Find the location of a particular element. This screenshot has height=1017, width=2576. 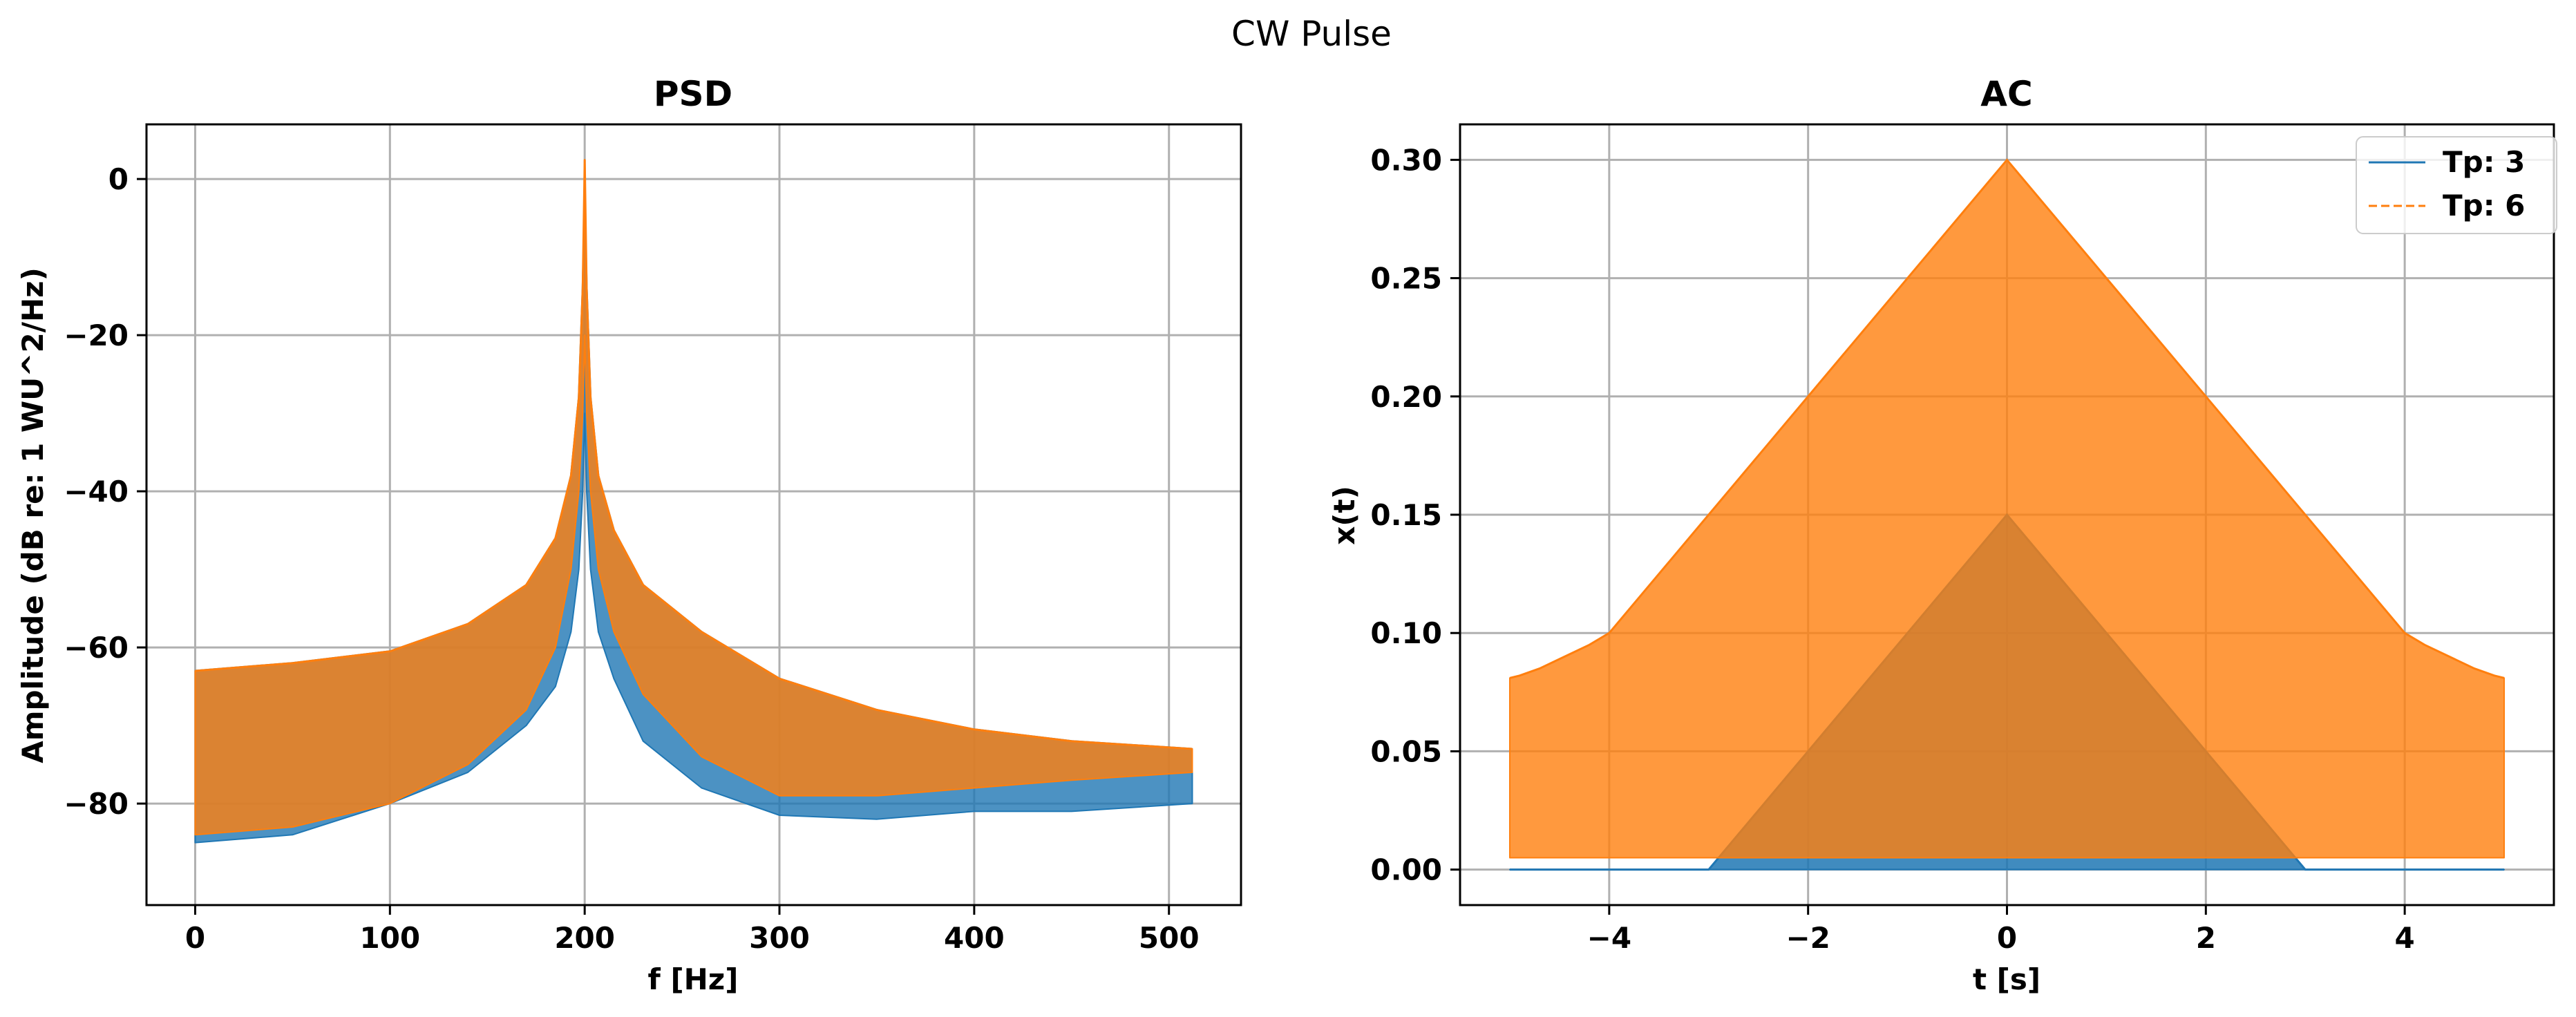

ac-ytick-label: 0.20 is located at coordinates (1406, 397).